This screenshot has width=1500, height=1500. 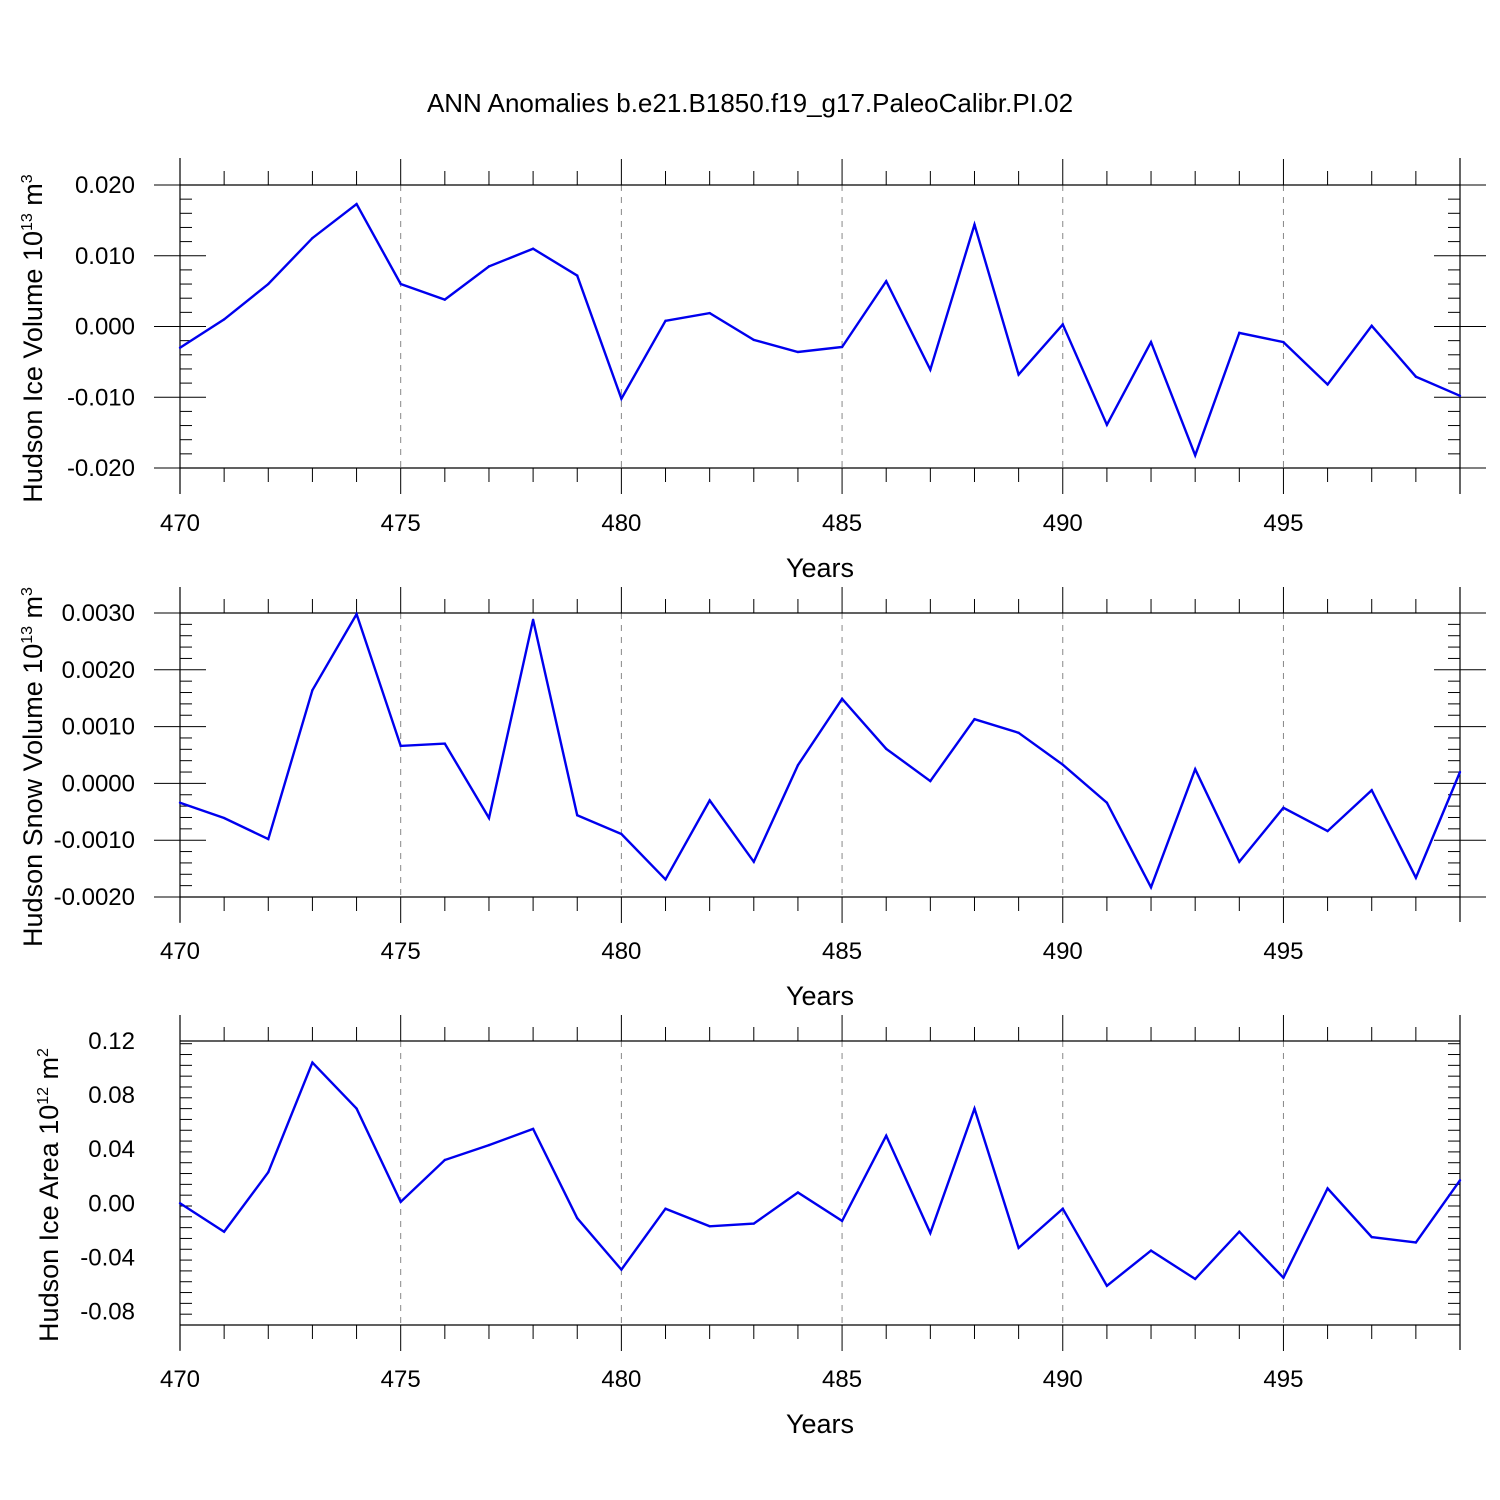 I want to click on y-tick-label: 0.12, so click(x=111, y=1041).